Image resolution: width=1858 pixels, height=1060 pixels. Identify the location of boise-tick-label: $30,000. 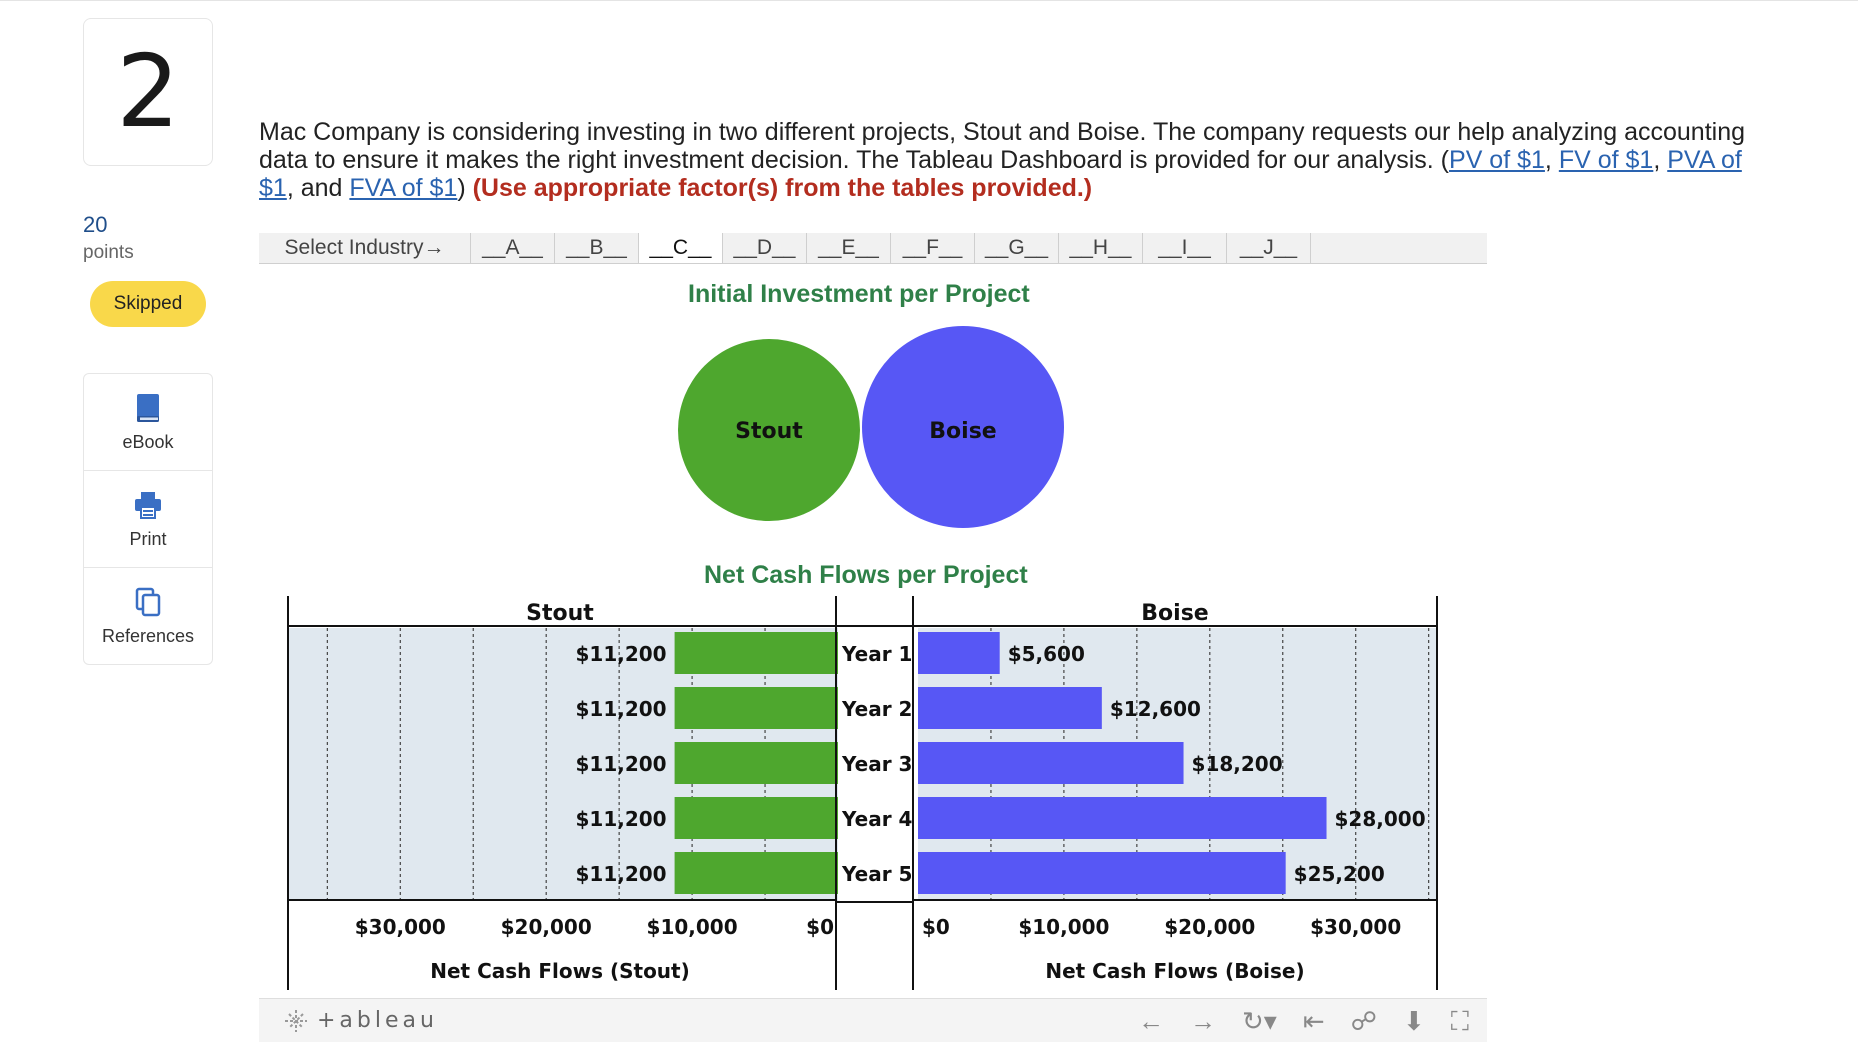
(1355, 927).